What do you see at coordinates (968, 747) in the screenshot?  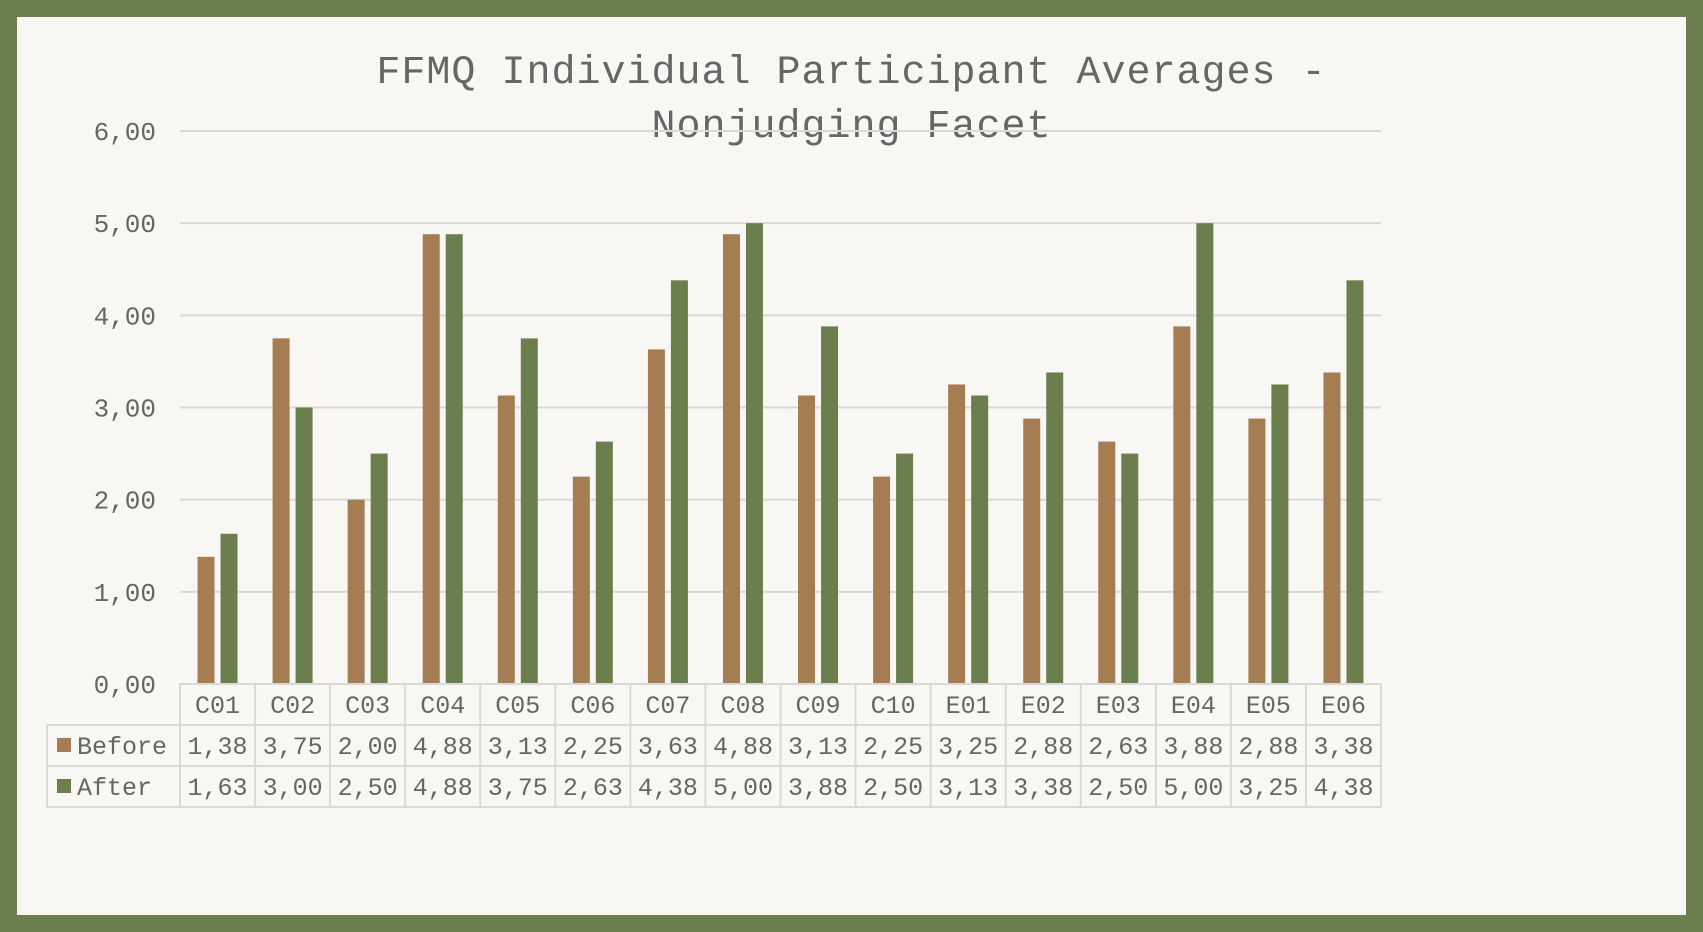 I see `data-label-before: 3,25` at bounding box center [968, 747].